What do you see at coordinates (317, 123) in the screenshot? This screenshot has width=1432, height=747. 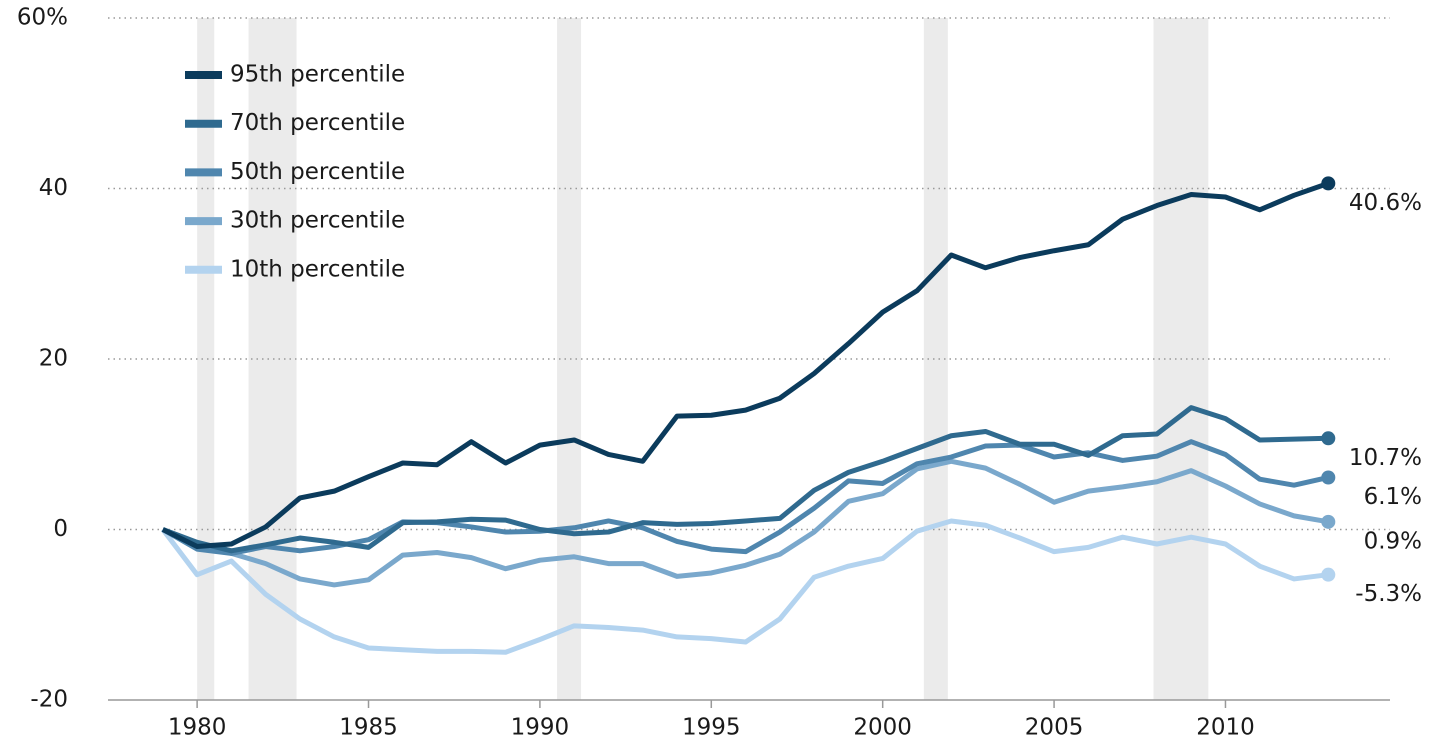 I see `legend-label: 70th percentile` at bounding box center [317, 123].